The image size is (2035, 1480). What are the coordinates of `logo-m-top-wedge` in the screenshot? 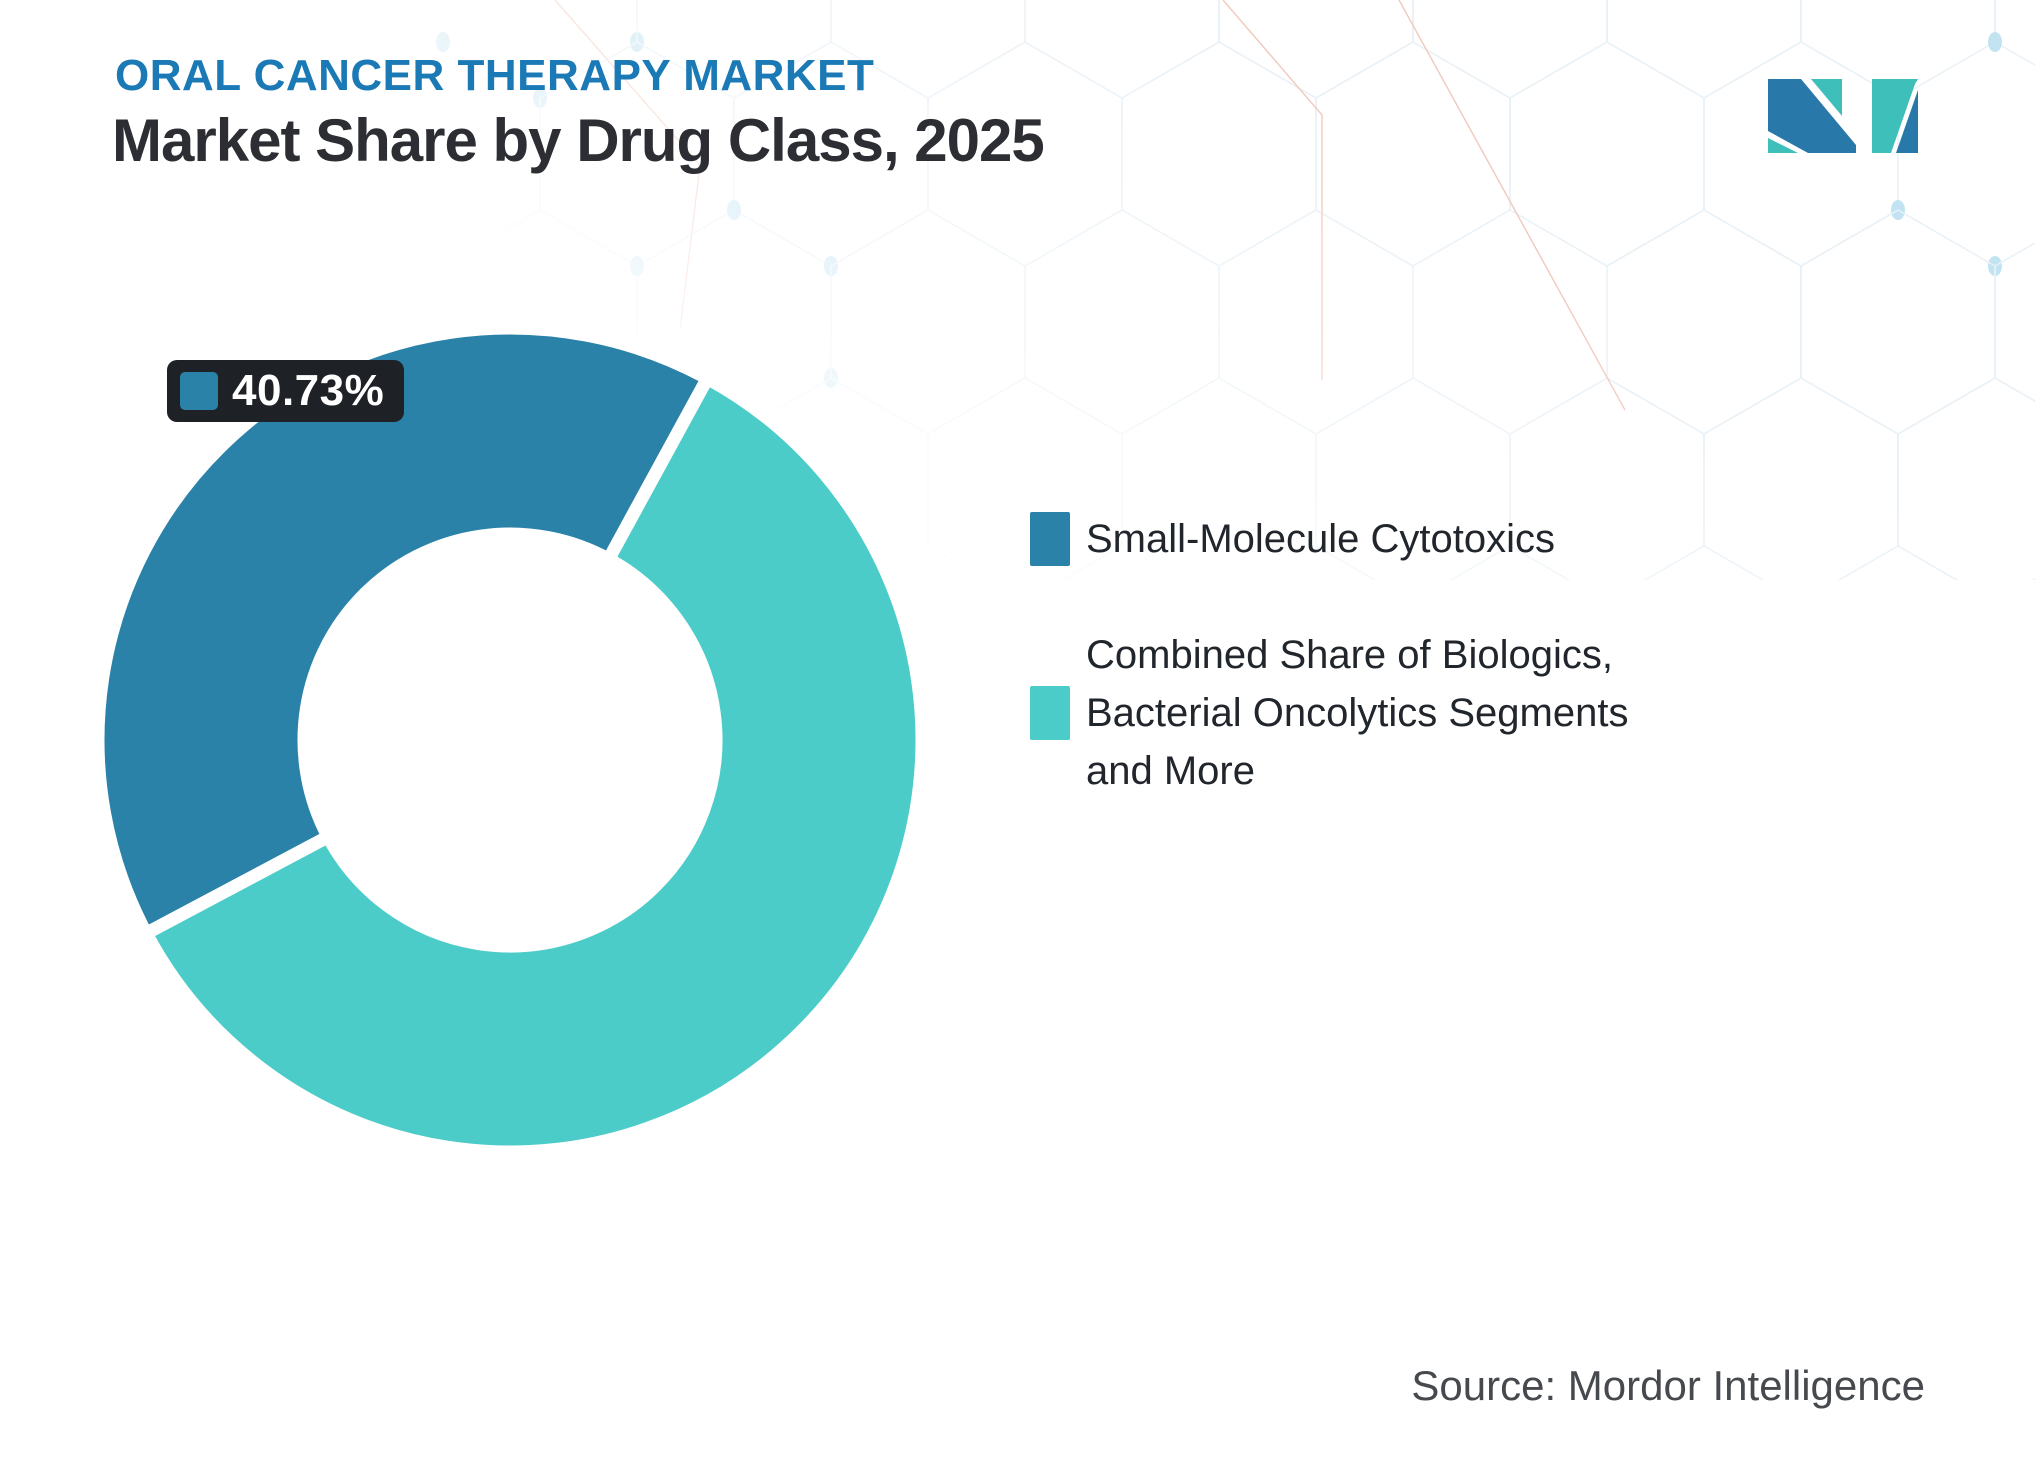 It's located at (1826, 97).